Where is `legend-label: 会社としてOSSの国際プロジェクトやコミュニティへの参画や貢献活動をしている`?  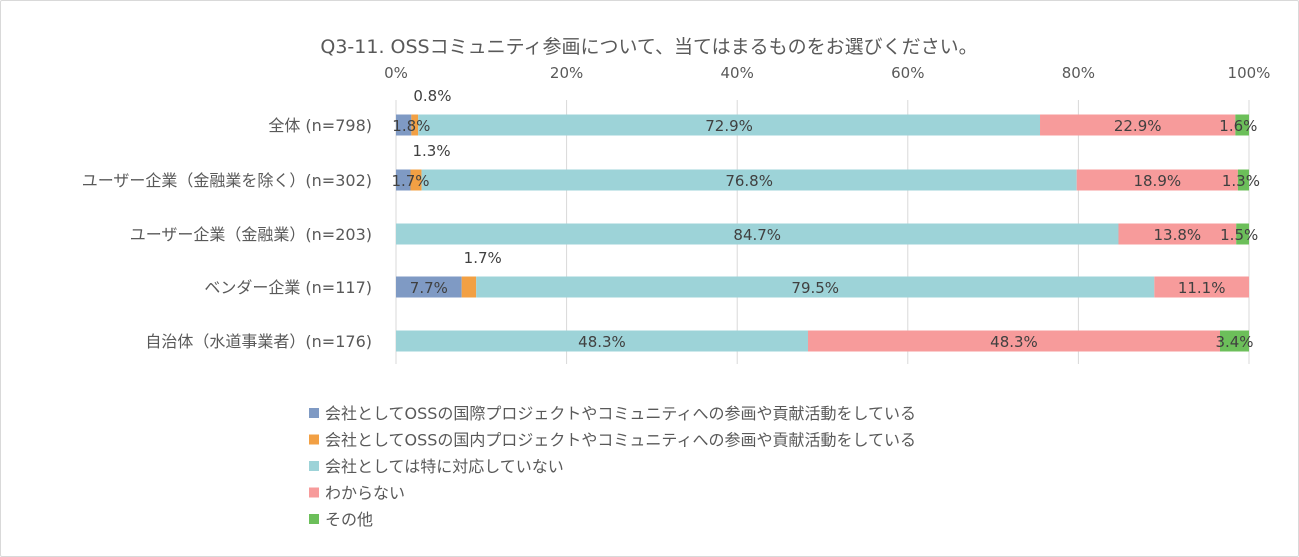 legend-label: 会社としてOSSの国際プロジェクトやコミュニティへの参画や貢献活動をしている is located at coordinates (620, 413).